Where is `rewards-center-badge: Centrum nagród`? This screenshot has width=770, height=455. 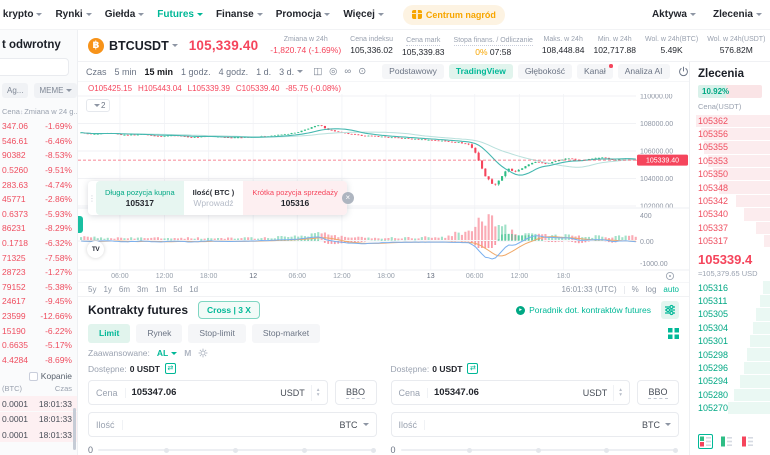
rewards-center-badge: Centrum nagród is located at coordinates (453, 14).